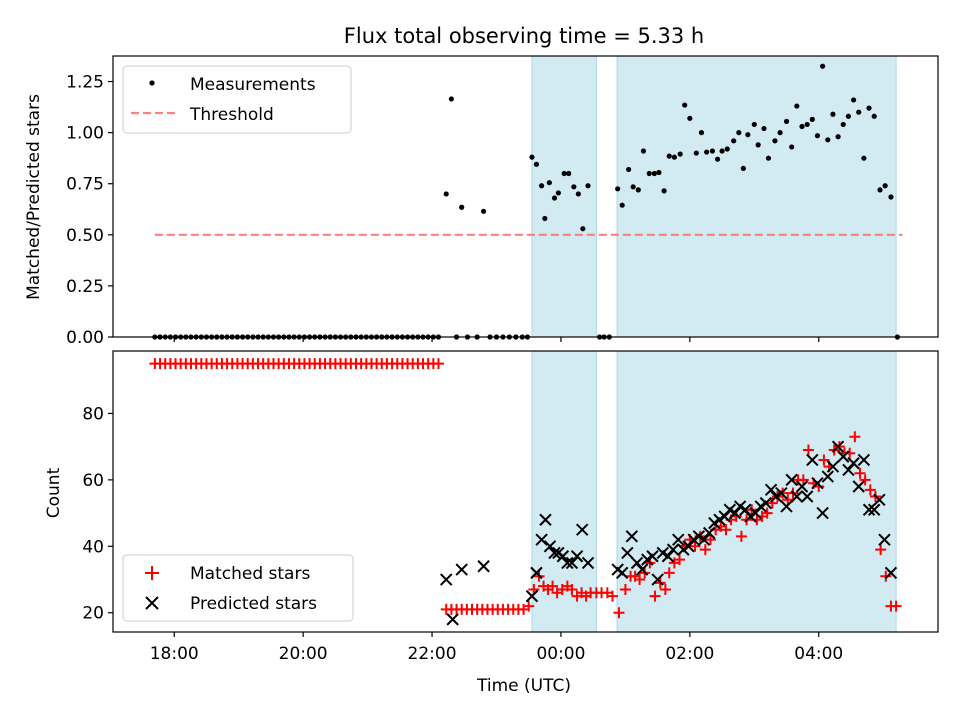 This screenshot has width=960, height=720. Describe the element at coordinates (669, 533) in the screenshot. I see `predicted-stars-series` at that location.